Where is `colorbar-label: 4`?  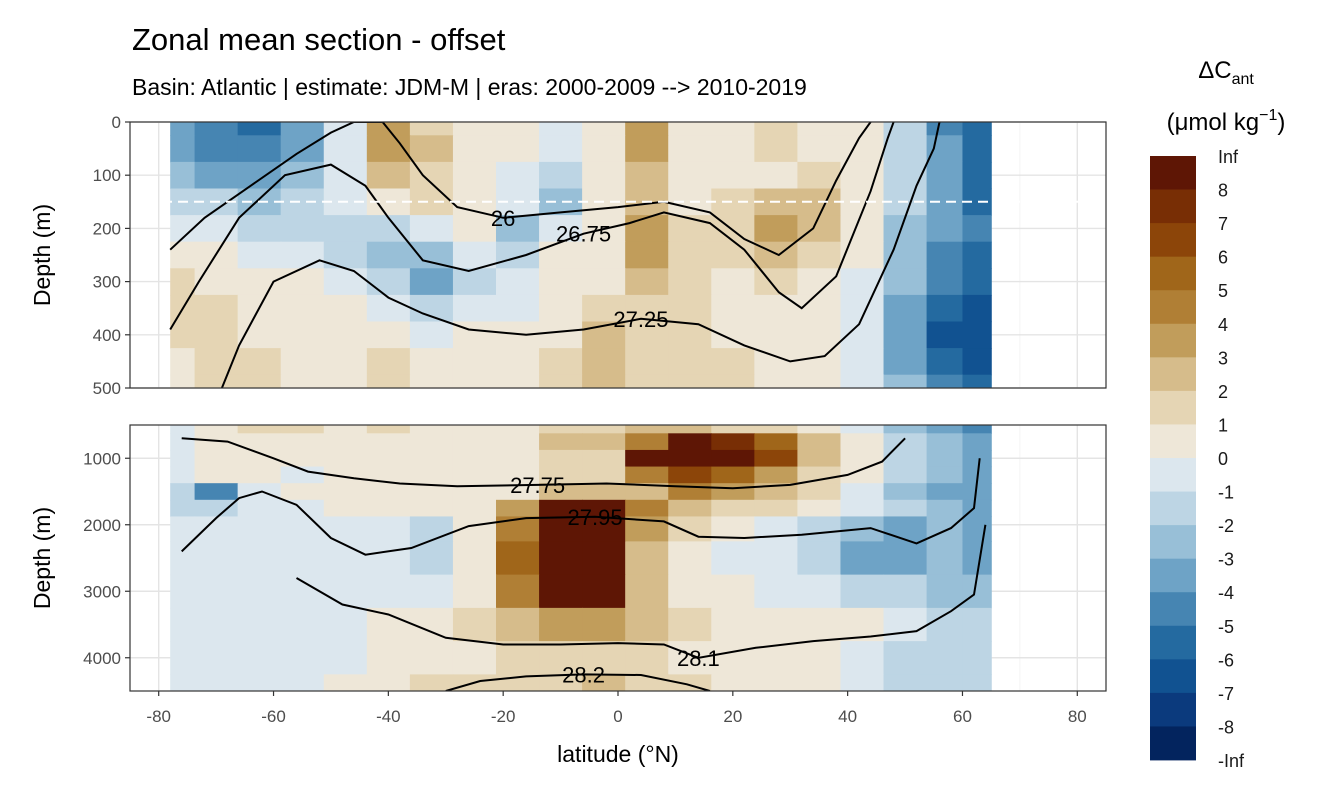
colorbar-label: 4 is located at coordinates (1223, 325).